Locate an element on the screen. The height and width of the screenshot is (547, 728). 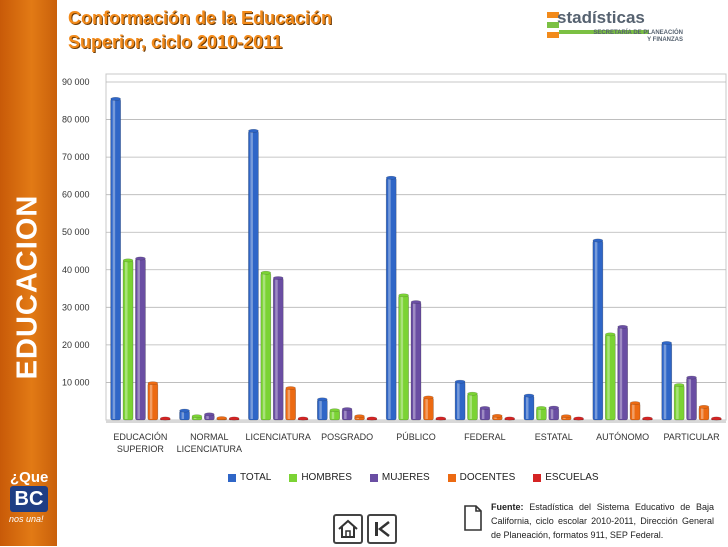
legend-item: MUJERES is located at coordinates (399, 477).